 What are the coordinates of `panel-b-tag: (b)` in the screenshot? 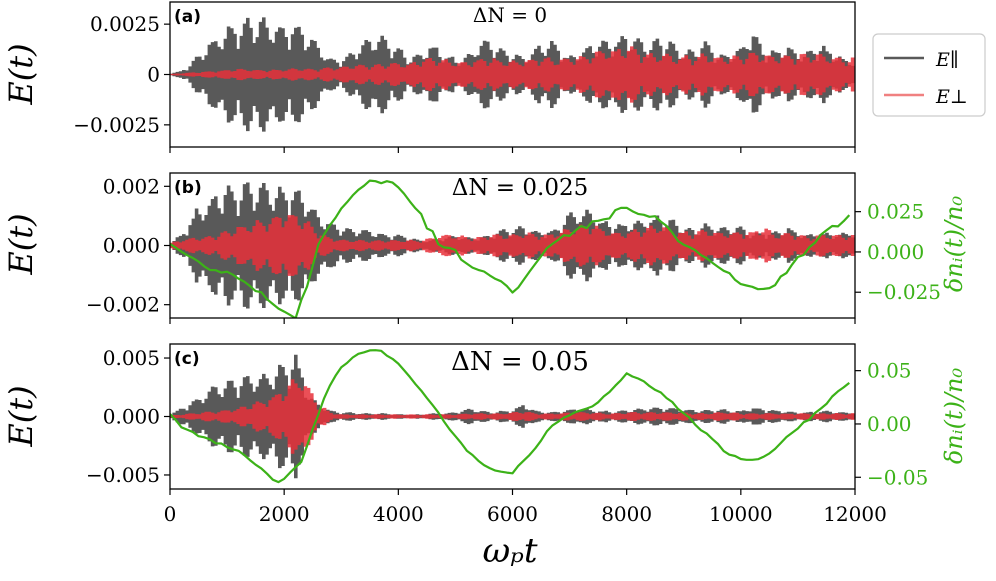 It's located at (188, 188).